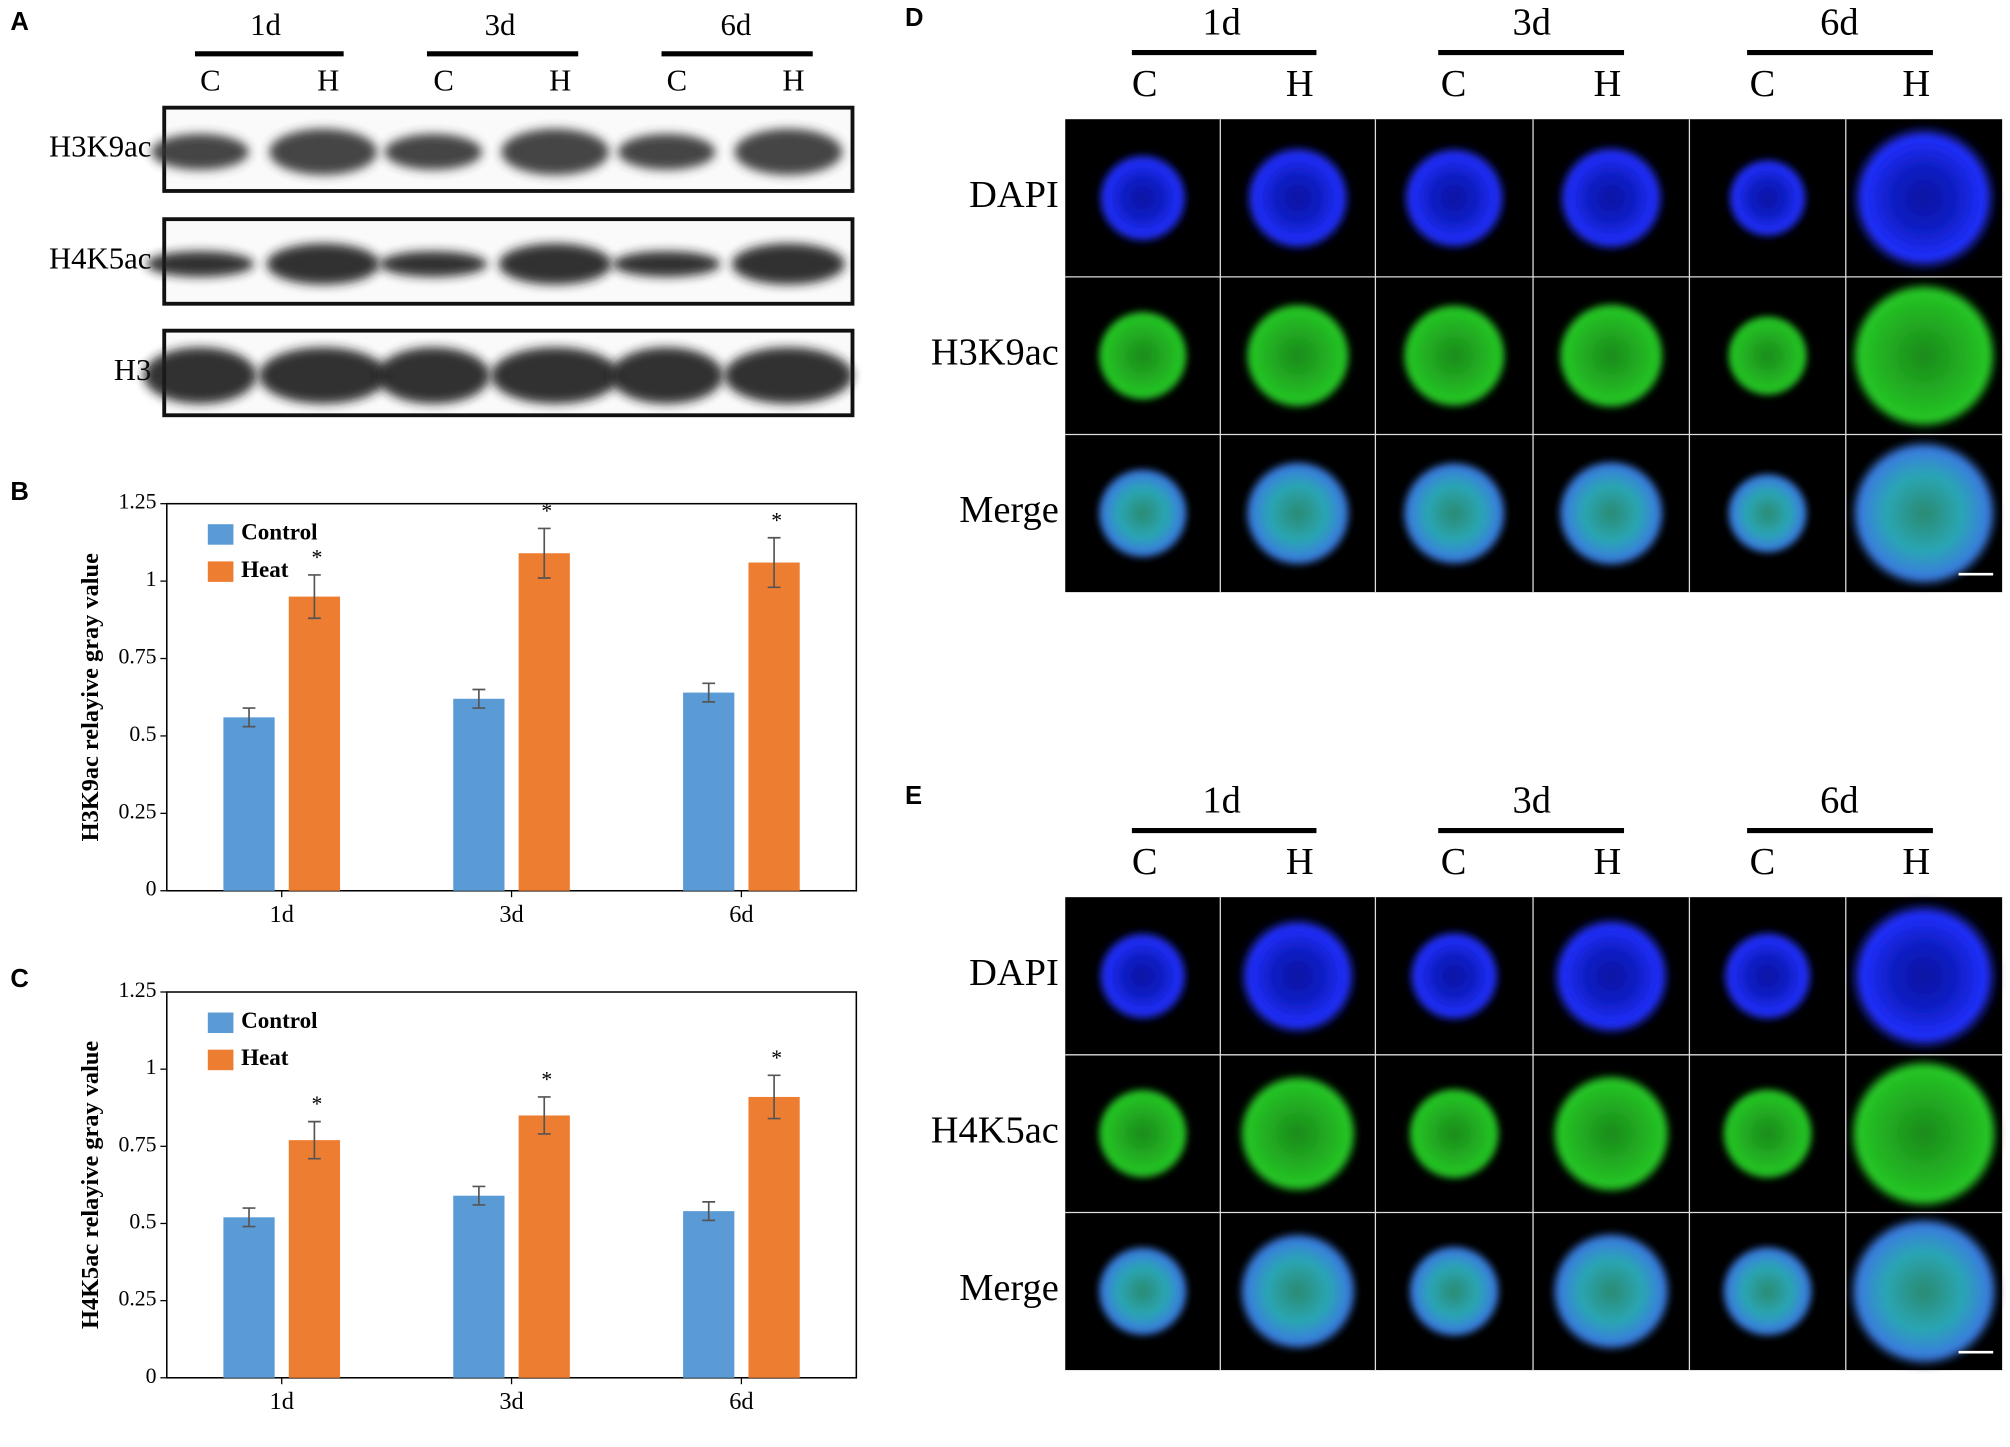 This screenshot has width=2010, height=1447. What do you see at coordinates (913, 796) in the screenshot?
I see `panel-label: E` at bounding box center [913, 796].